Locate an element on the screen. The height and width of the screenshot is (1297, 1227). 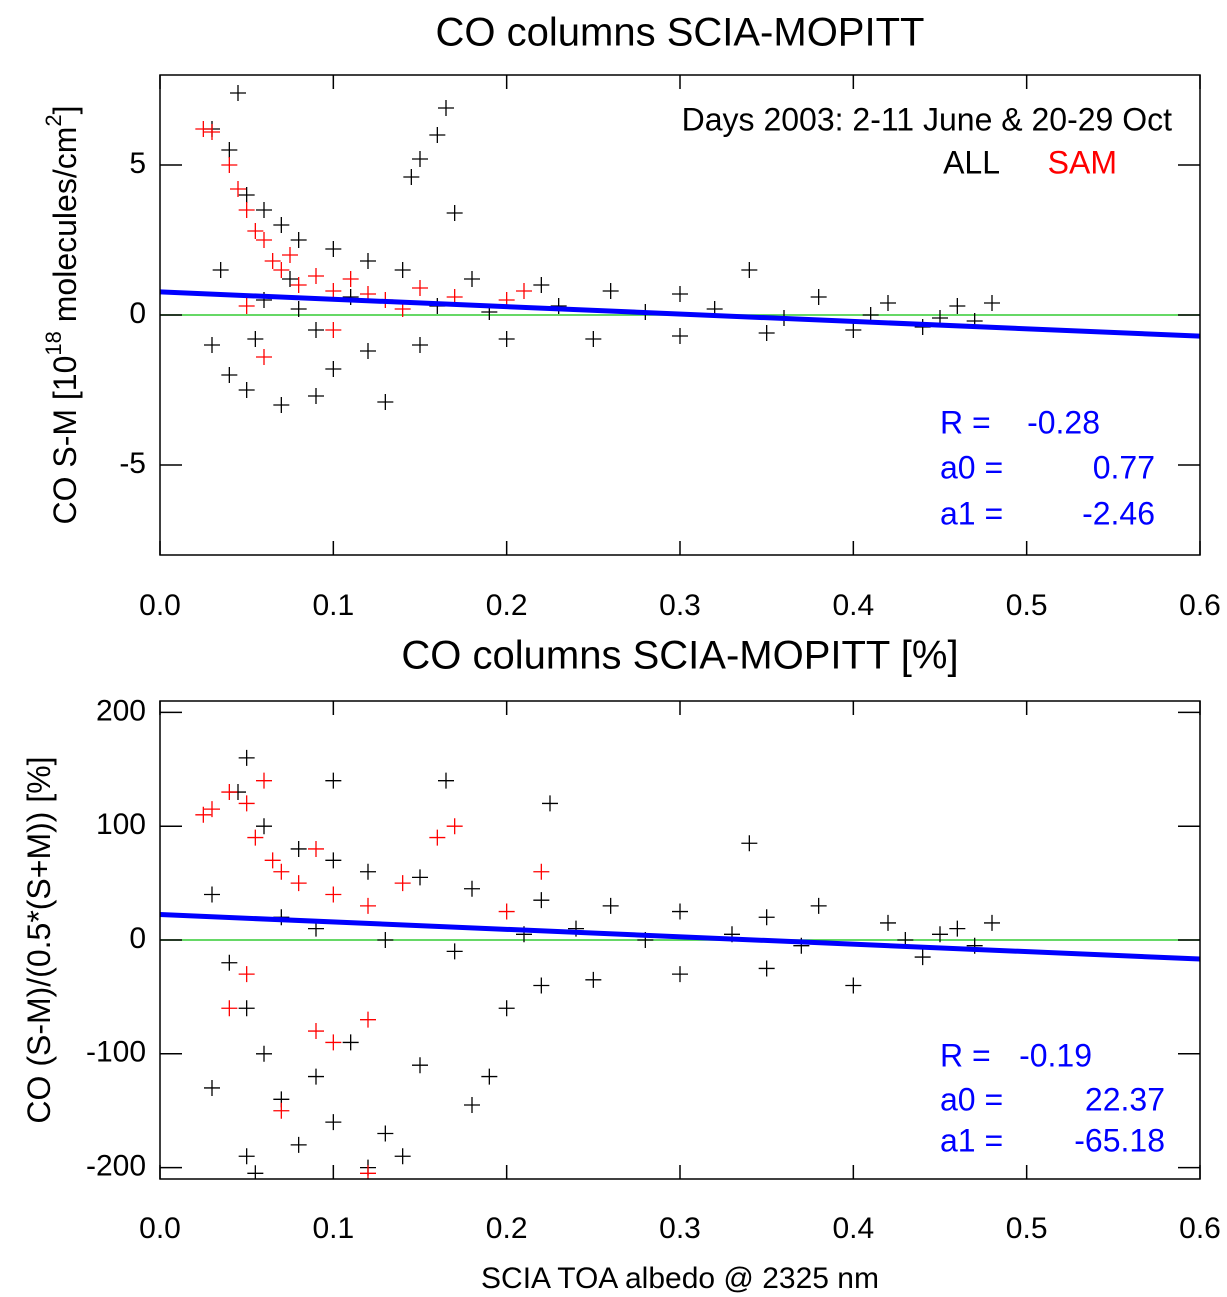
y-axis-label-part: 18 is located at coordinates (53, 343).